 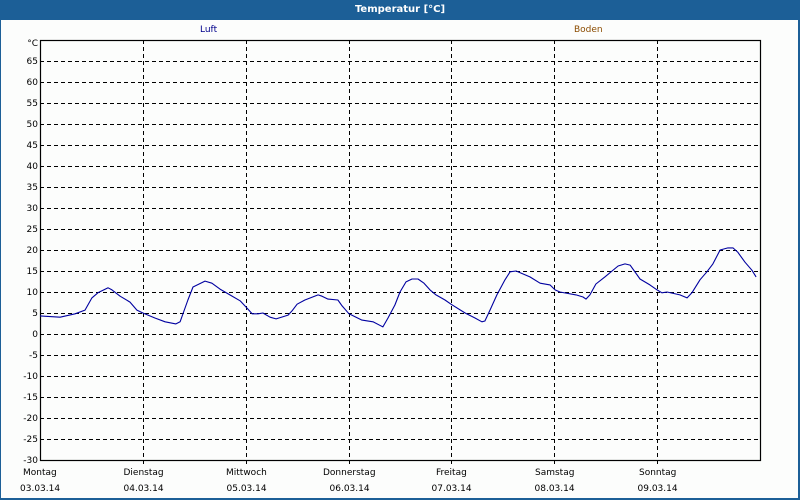 What do you see at coordinates (32, 124) in the screenshot?
I see `y-tick-label: 50` at bounding box center [32, 124].